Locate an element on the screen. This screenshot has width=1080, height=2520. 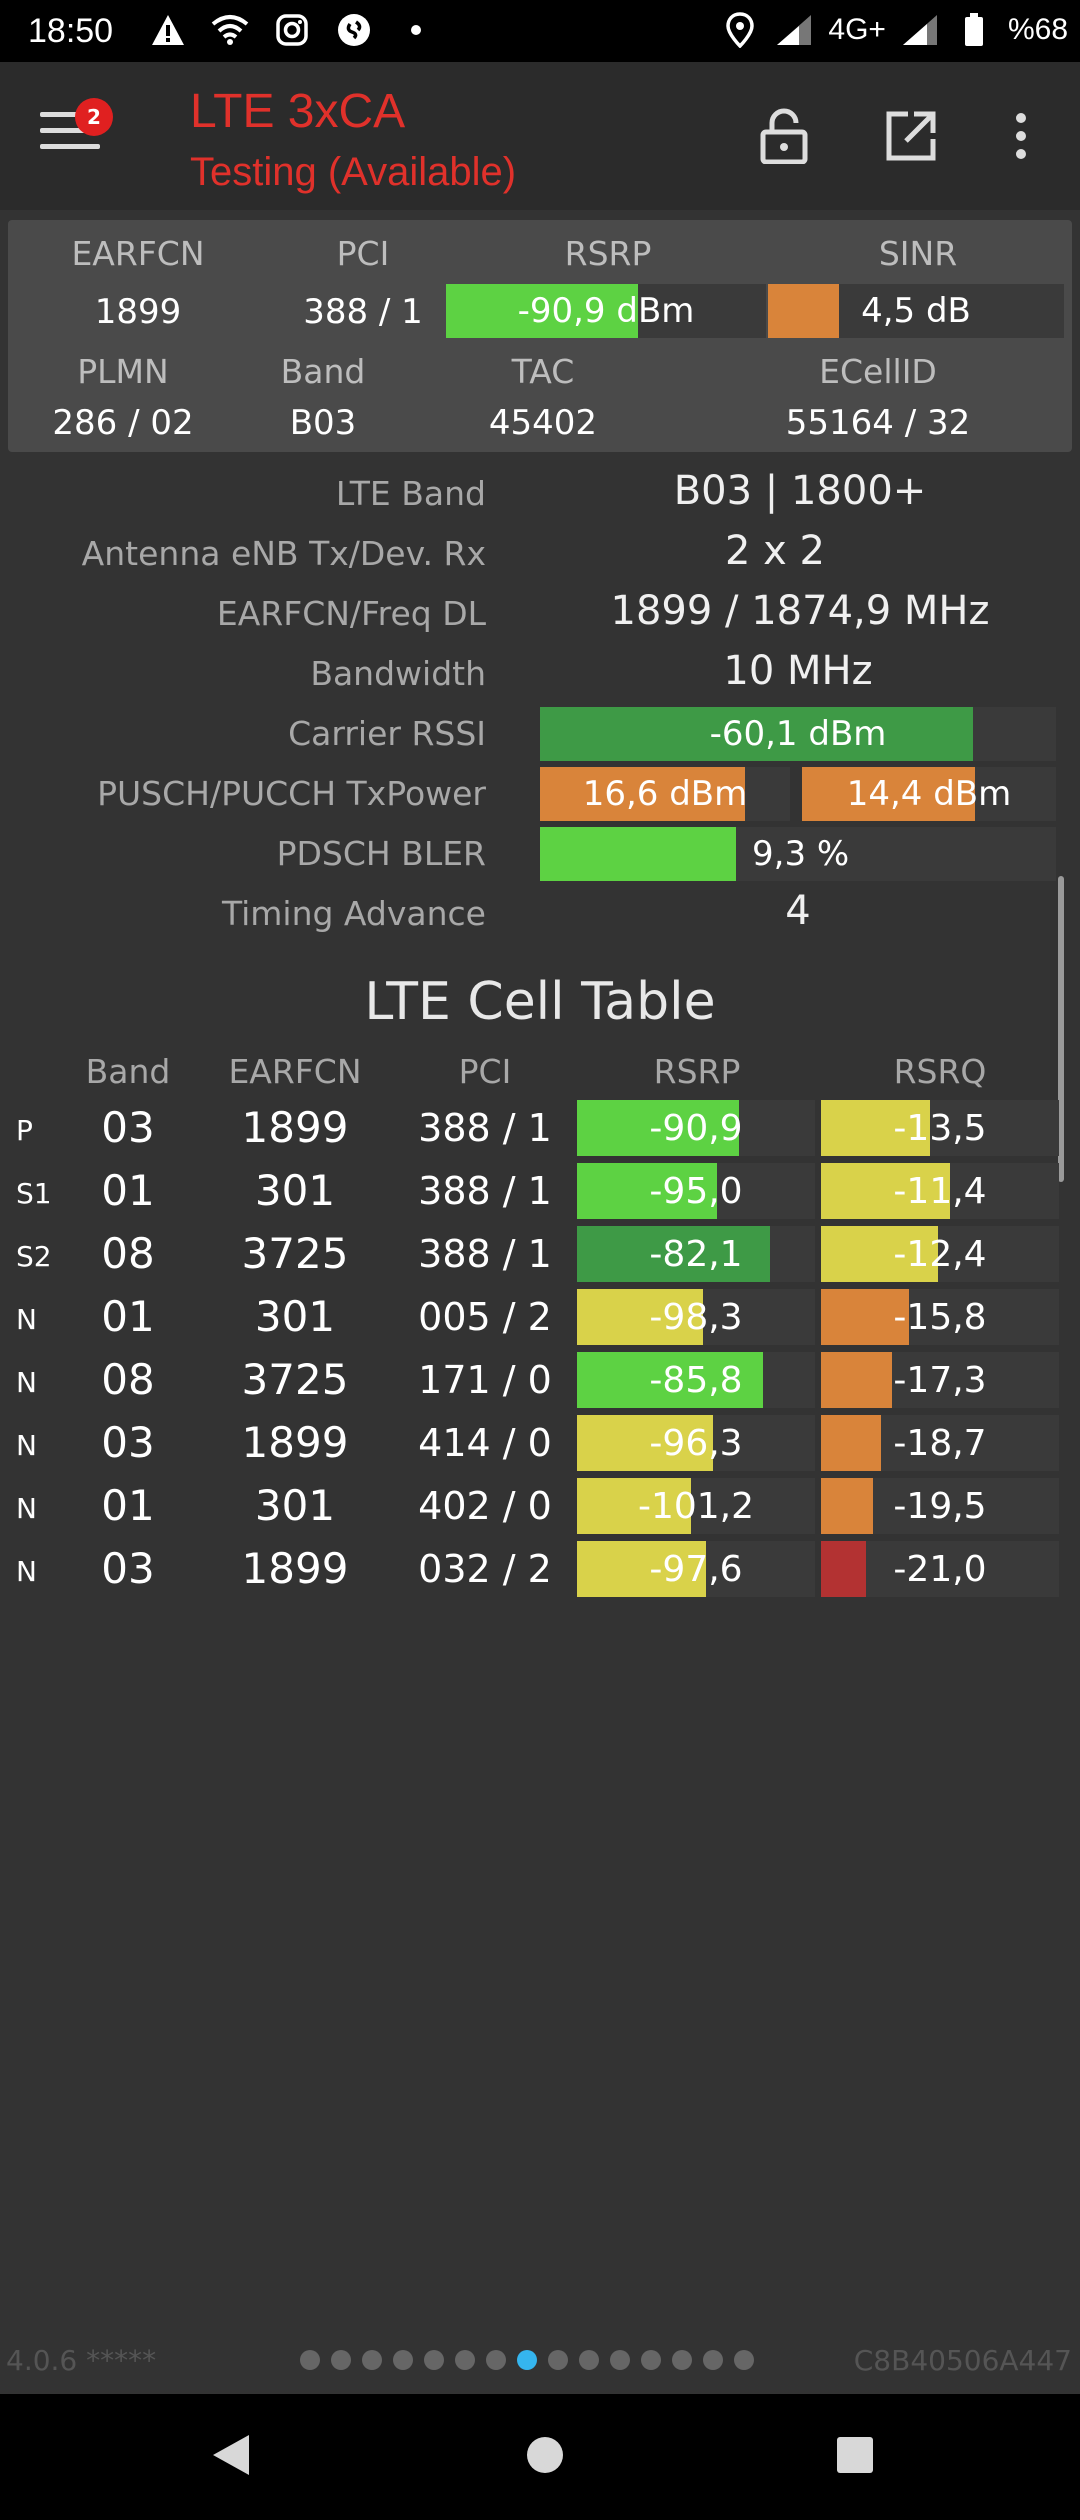
earfcn-label: EARFCN is located at coordinates (138, 253).